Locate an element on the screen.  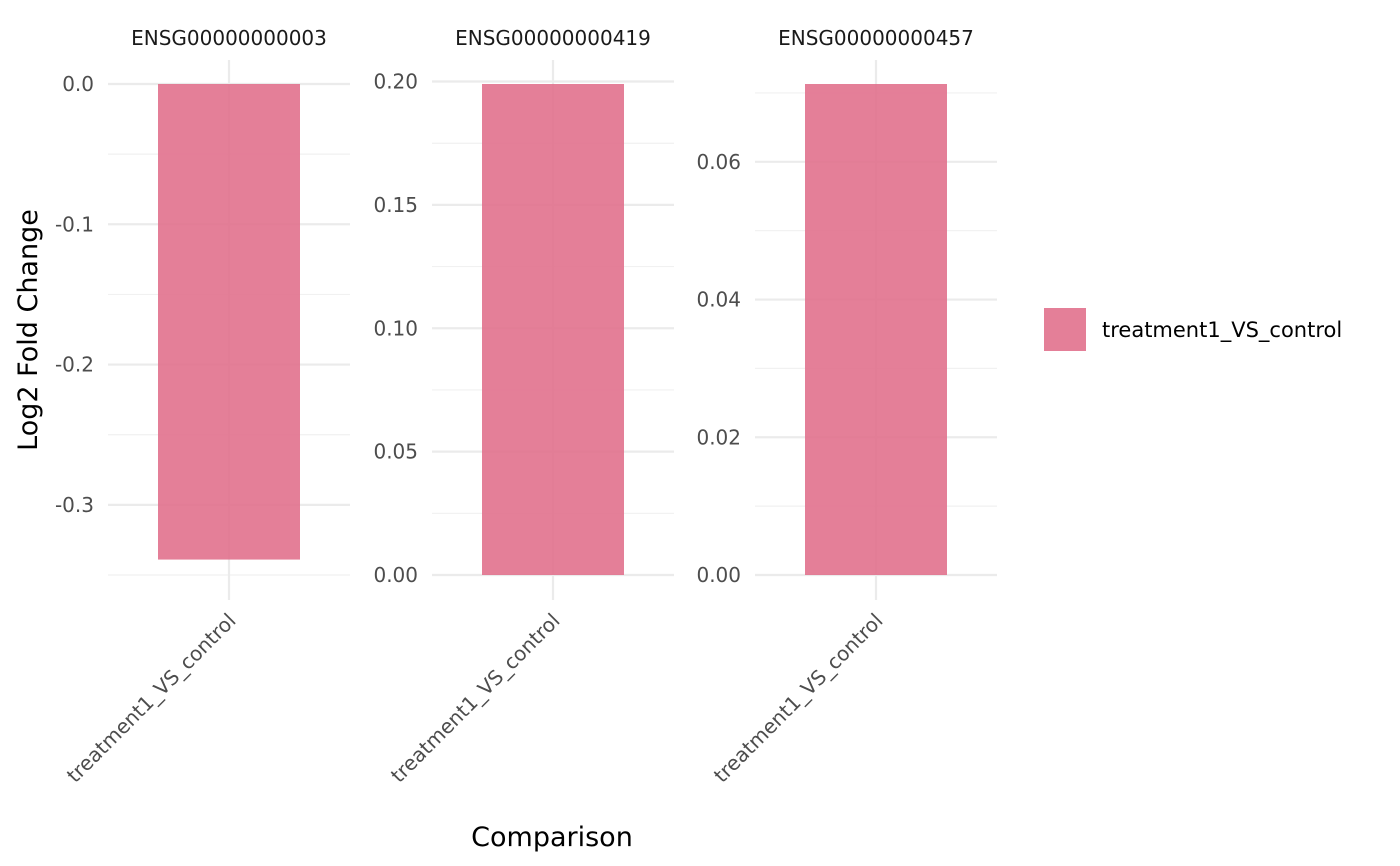
y-tick-label: -0.2 is located at coordinates (74, 365).